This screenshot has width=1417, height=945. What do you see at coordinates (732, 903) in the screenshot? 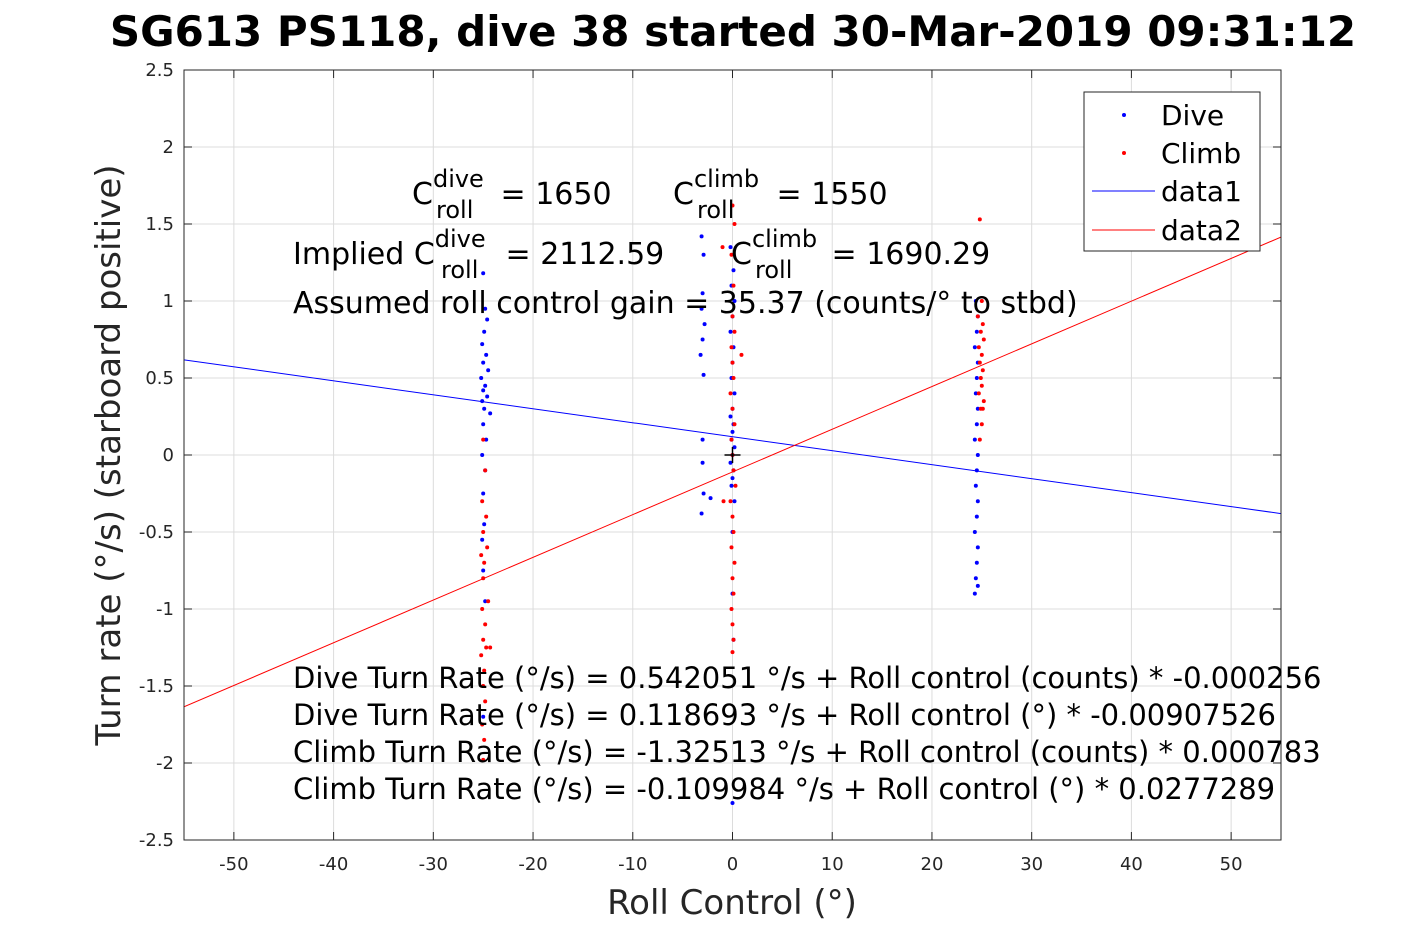
I see `x-axis-label: Roll Control (°)` at bounding box center [732, 903].